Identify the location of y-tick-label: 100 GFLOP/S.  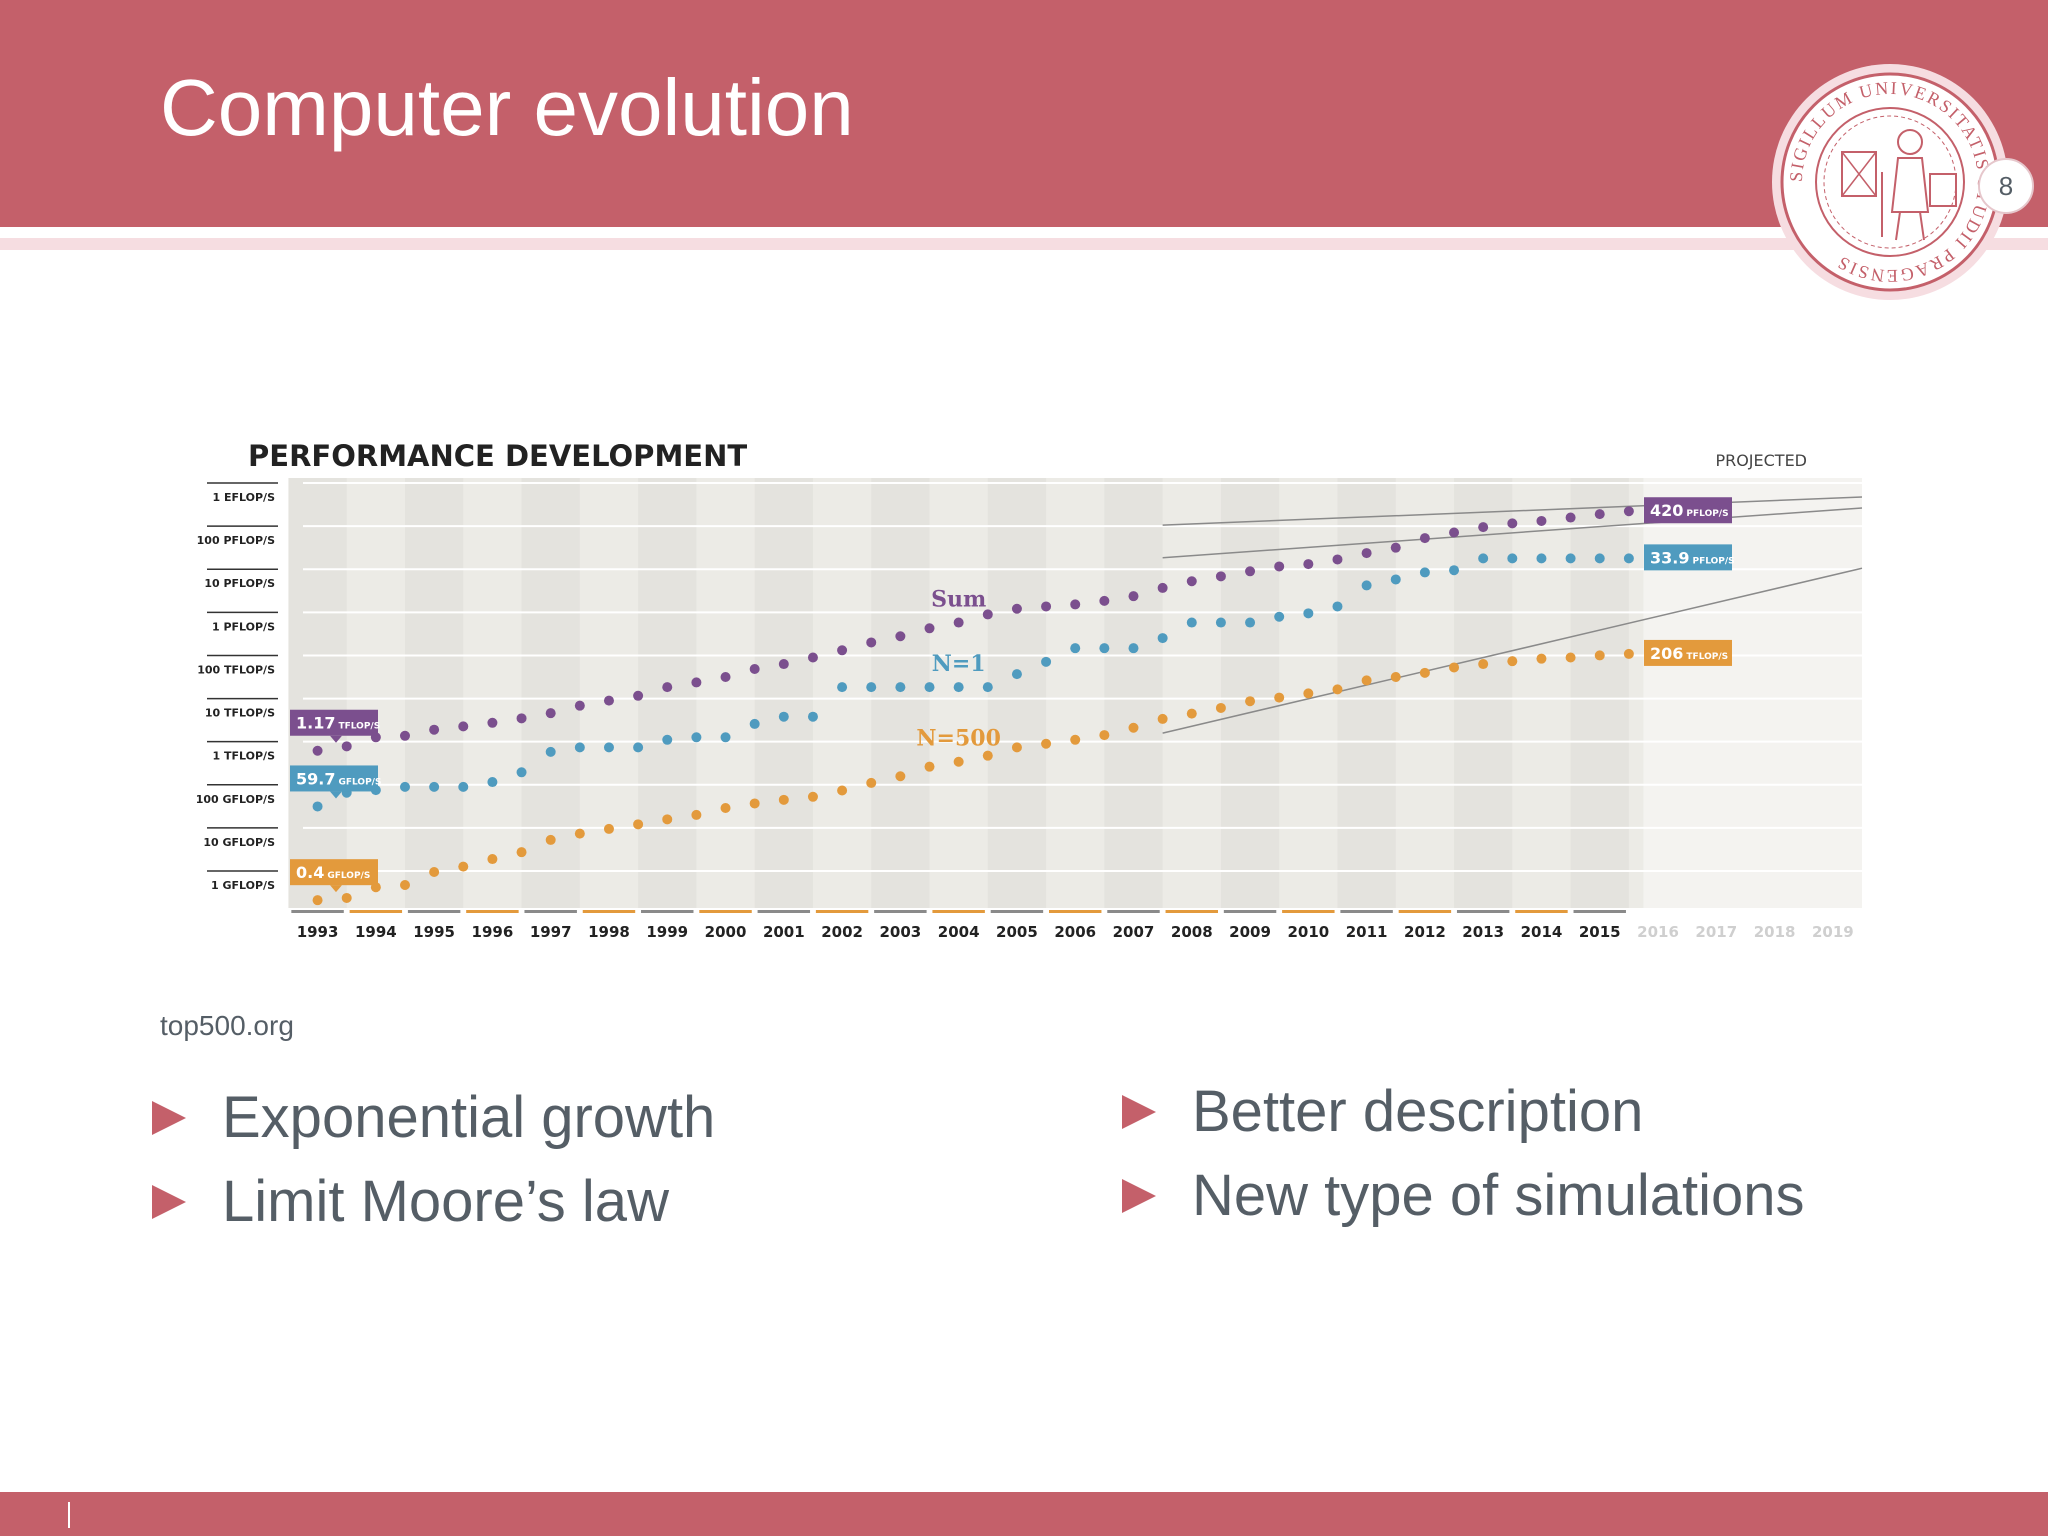
(235, 799).